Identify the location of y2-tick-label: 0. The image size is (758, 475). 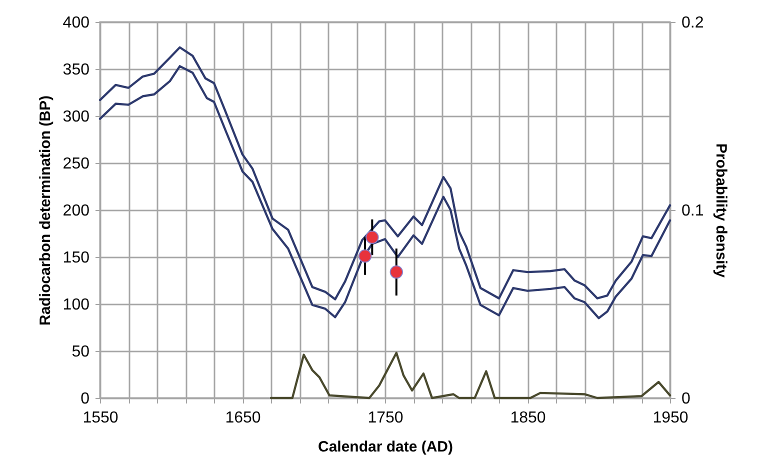
(686, 399).